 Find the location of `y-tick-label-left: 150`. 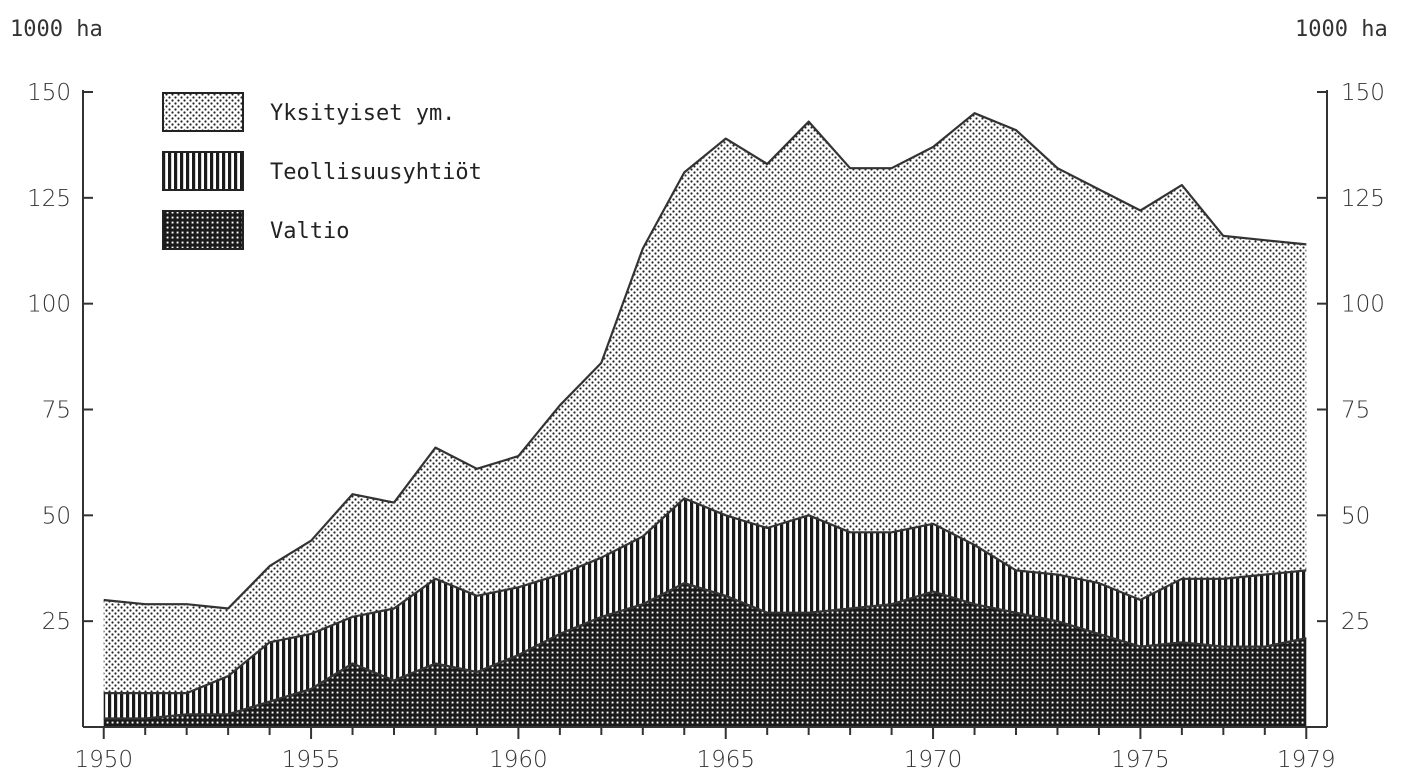

y-tick-label-left: 150 is located at coordinates (49, 93).